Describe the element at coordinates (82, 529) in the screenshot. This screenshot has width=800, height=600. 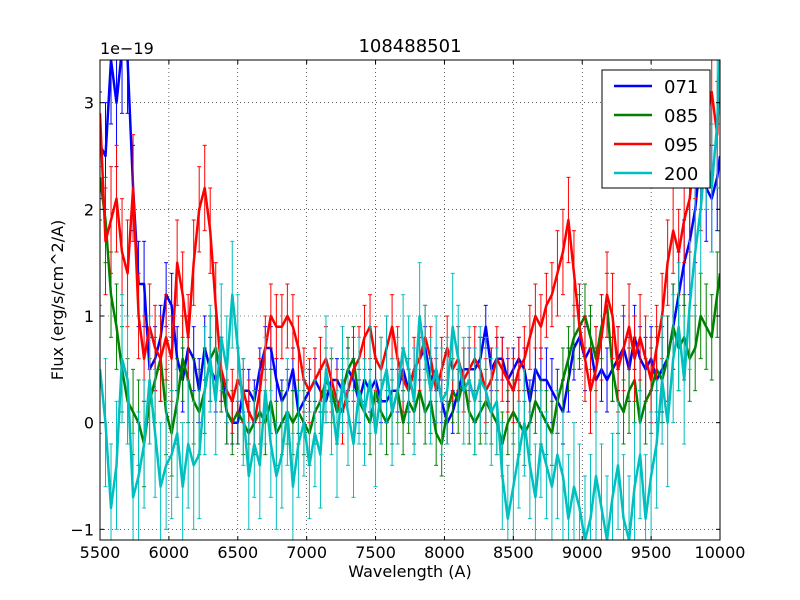
I see `y-tick-label: −1` at that location.